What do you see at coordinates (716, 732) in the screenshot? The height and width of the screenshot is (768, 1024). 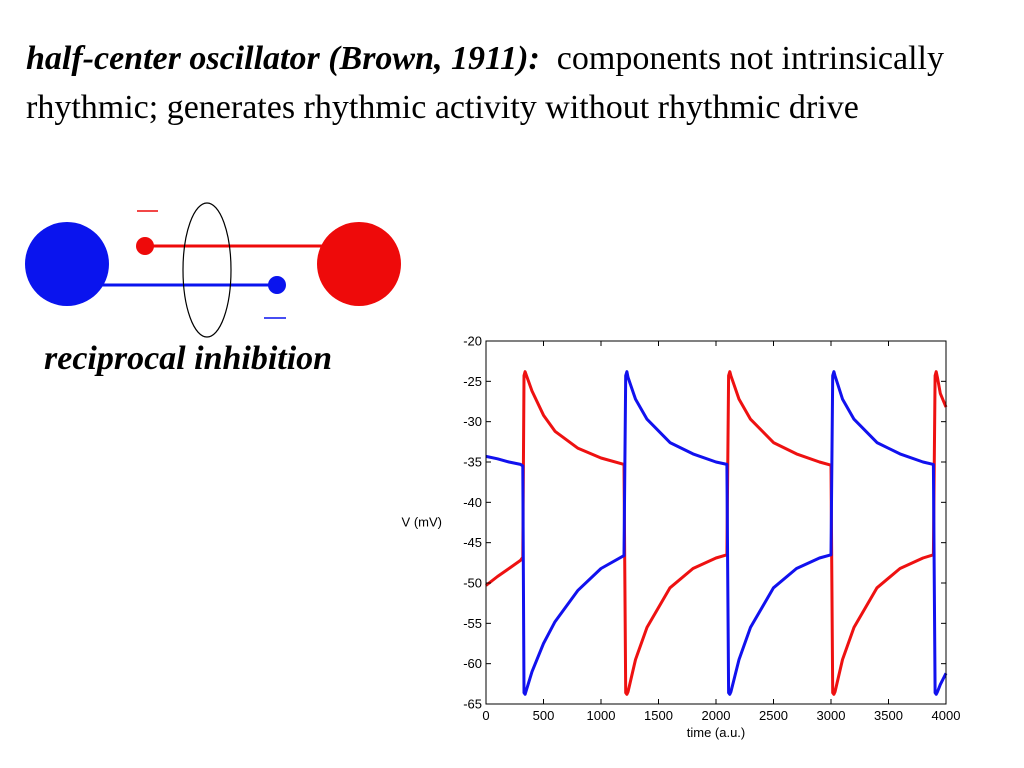 I see `x-axis-label: time (a.u.)` at bounding box center [716, 732].